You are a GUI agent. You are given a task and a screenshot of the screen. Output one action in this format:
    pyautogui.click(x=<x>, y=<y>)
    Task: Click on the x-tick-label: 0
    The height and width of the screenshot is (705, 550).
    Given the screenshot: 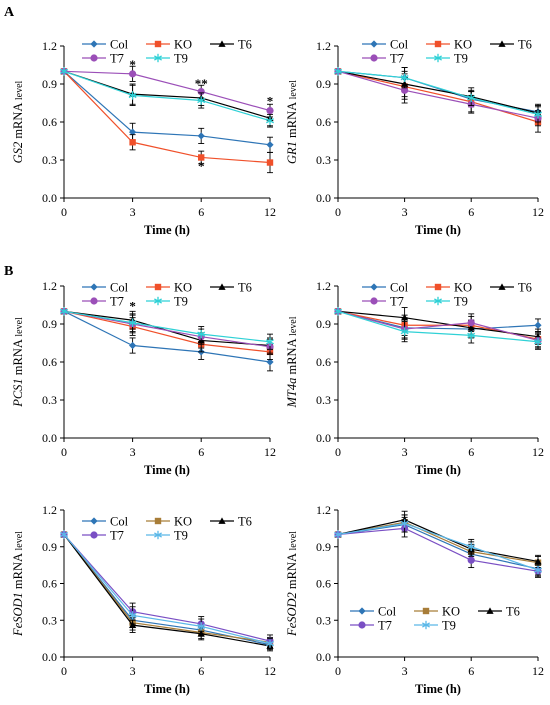 What is the action you would take?
    pyautogui.click(x=338, y=452)
    